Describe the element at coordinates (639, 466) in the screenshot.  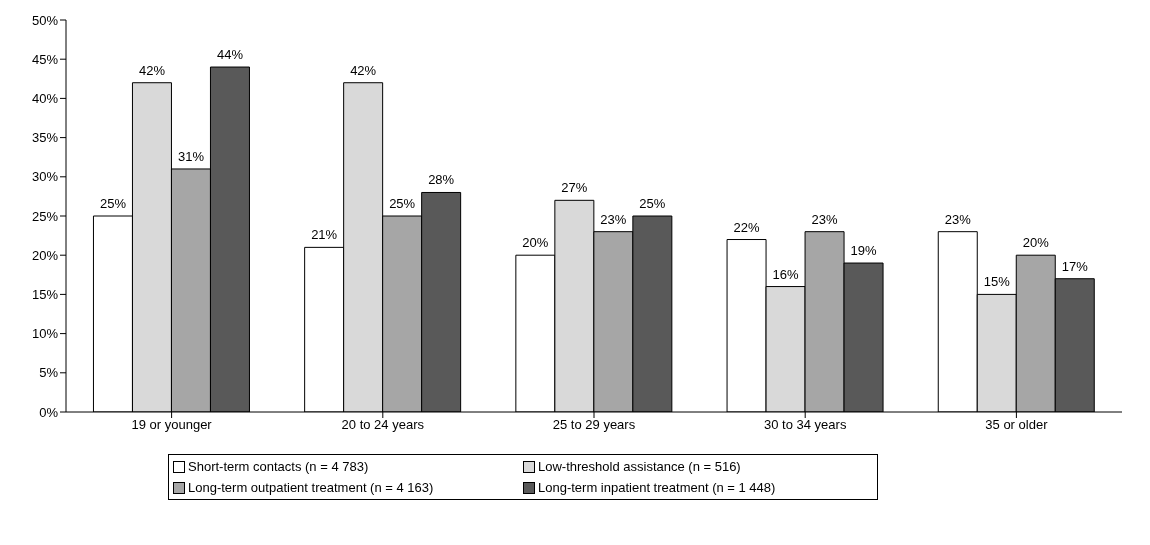
I see `legend-label: Low-threshold assistance (n = 516)` at that location.